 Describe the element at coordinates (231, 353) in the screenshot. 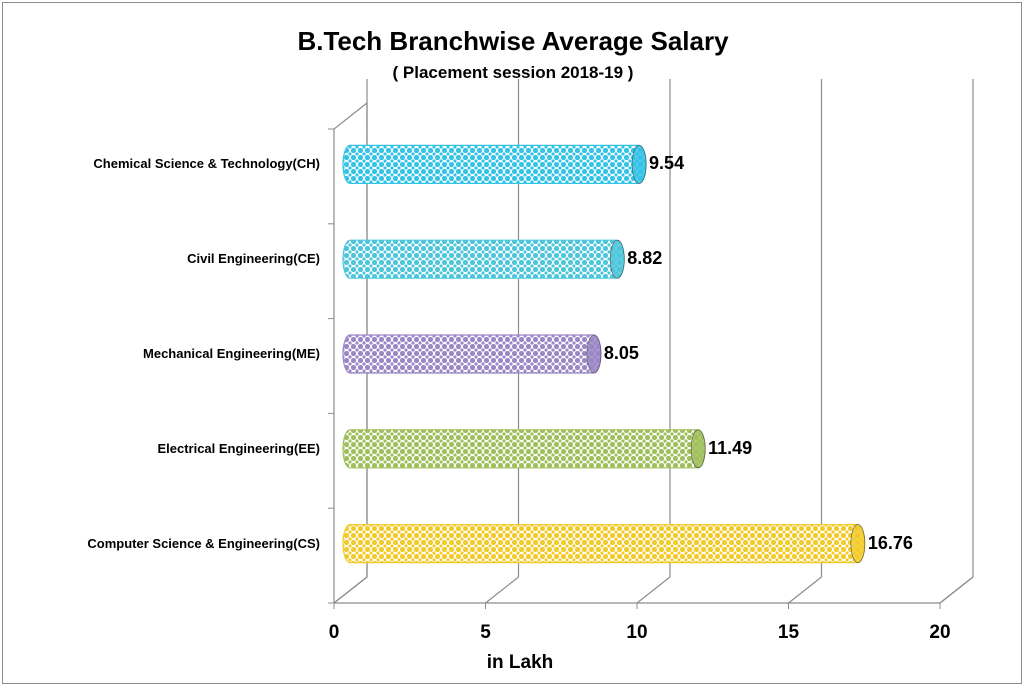

I see `y-tick-label: Mechanical Engineering(ME)` at that location.